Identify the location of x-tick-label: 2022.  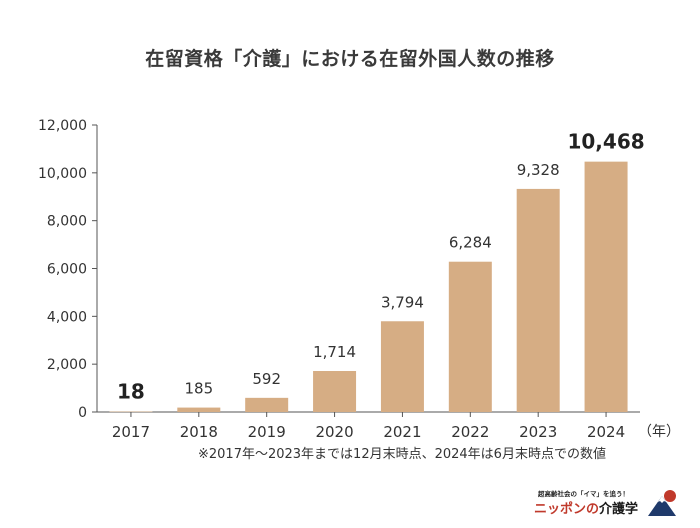
(470, 432).